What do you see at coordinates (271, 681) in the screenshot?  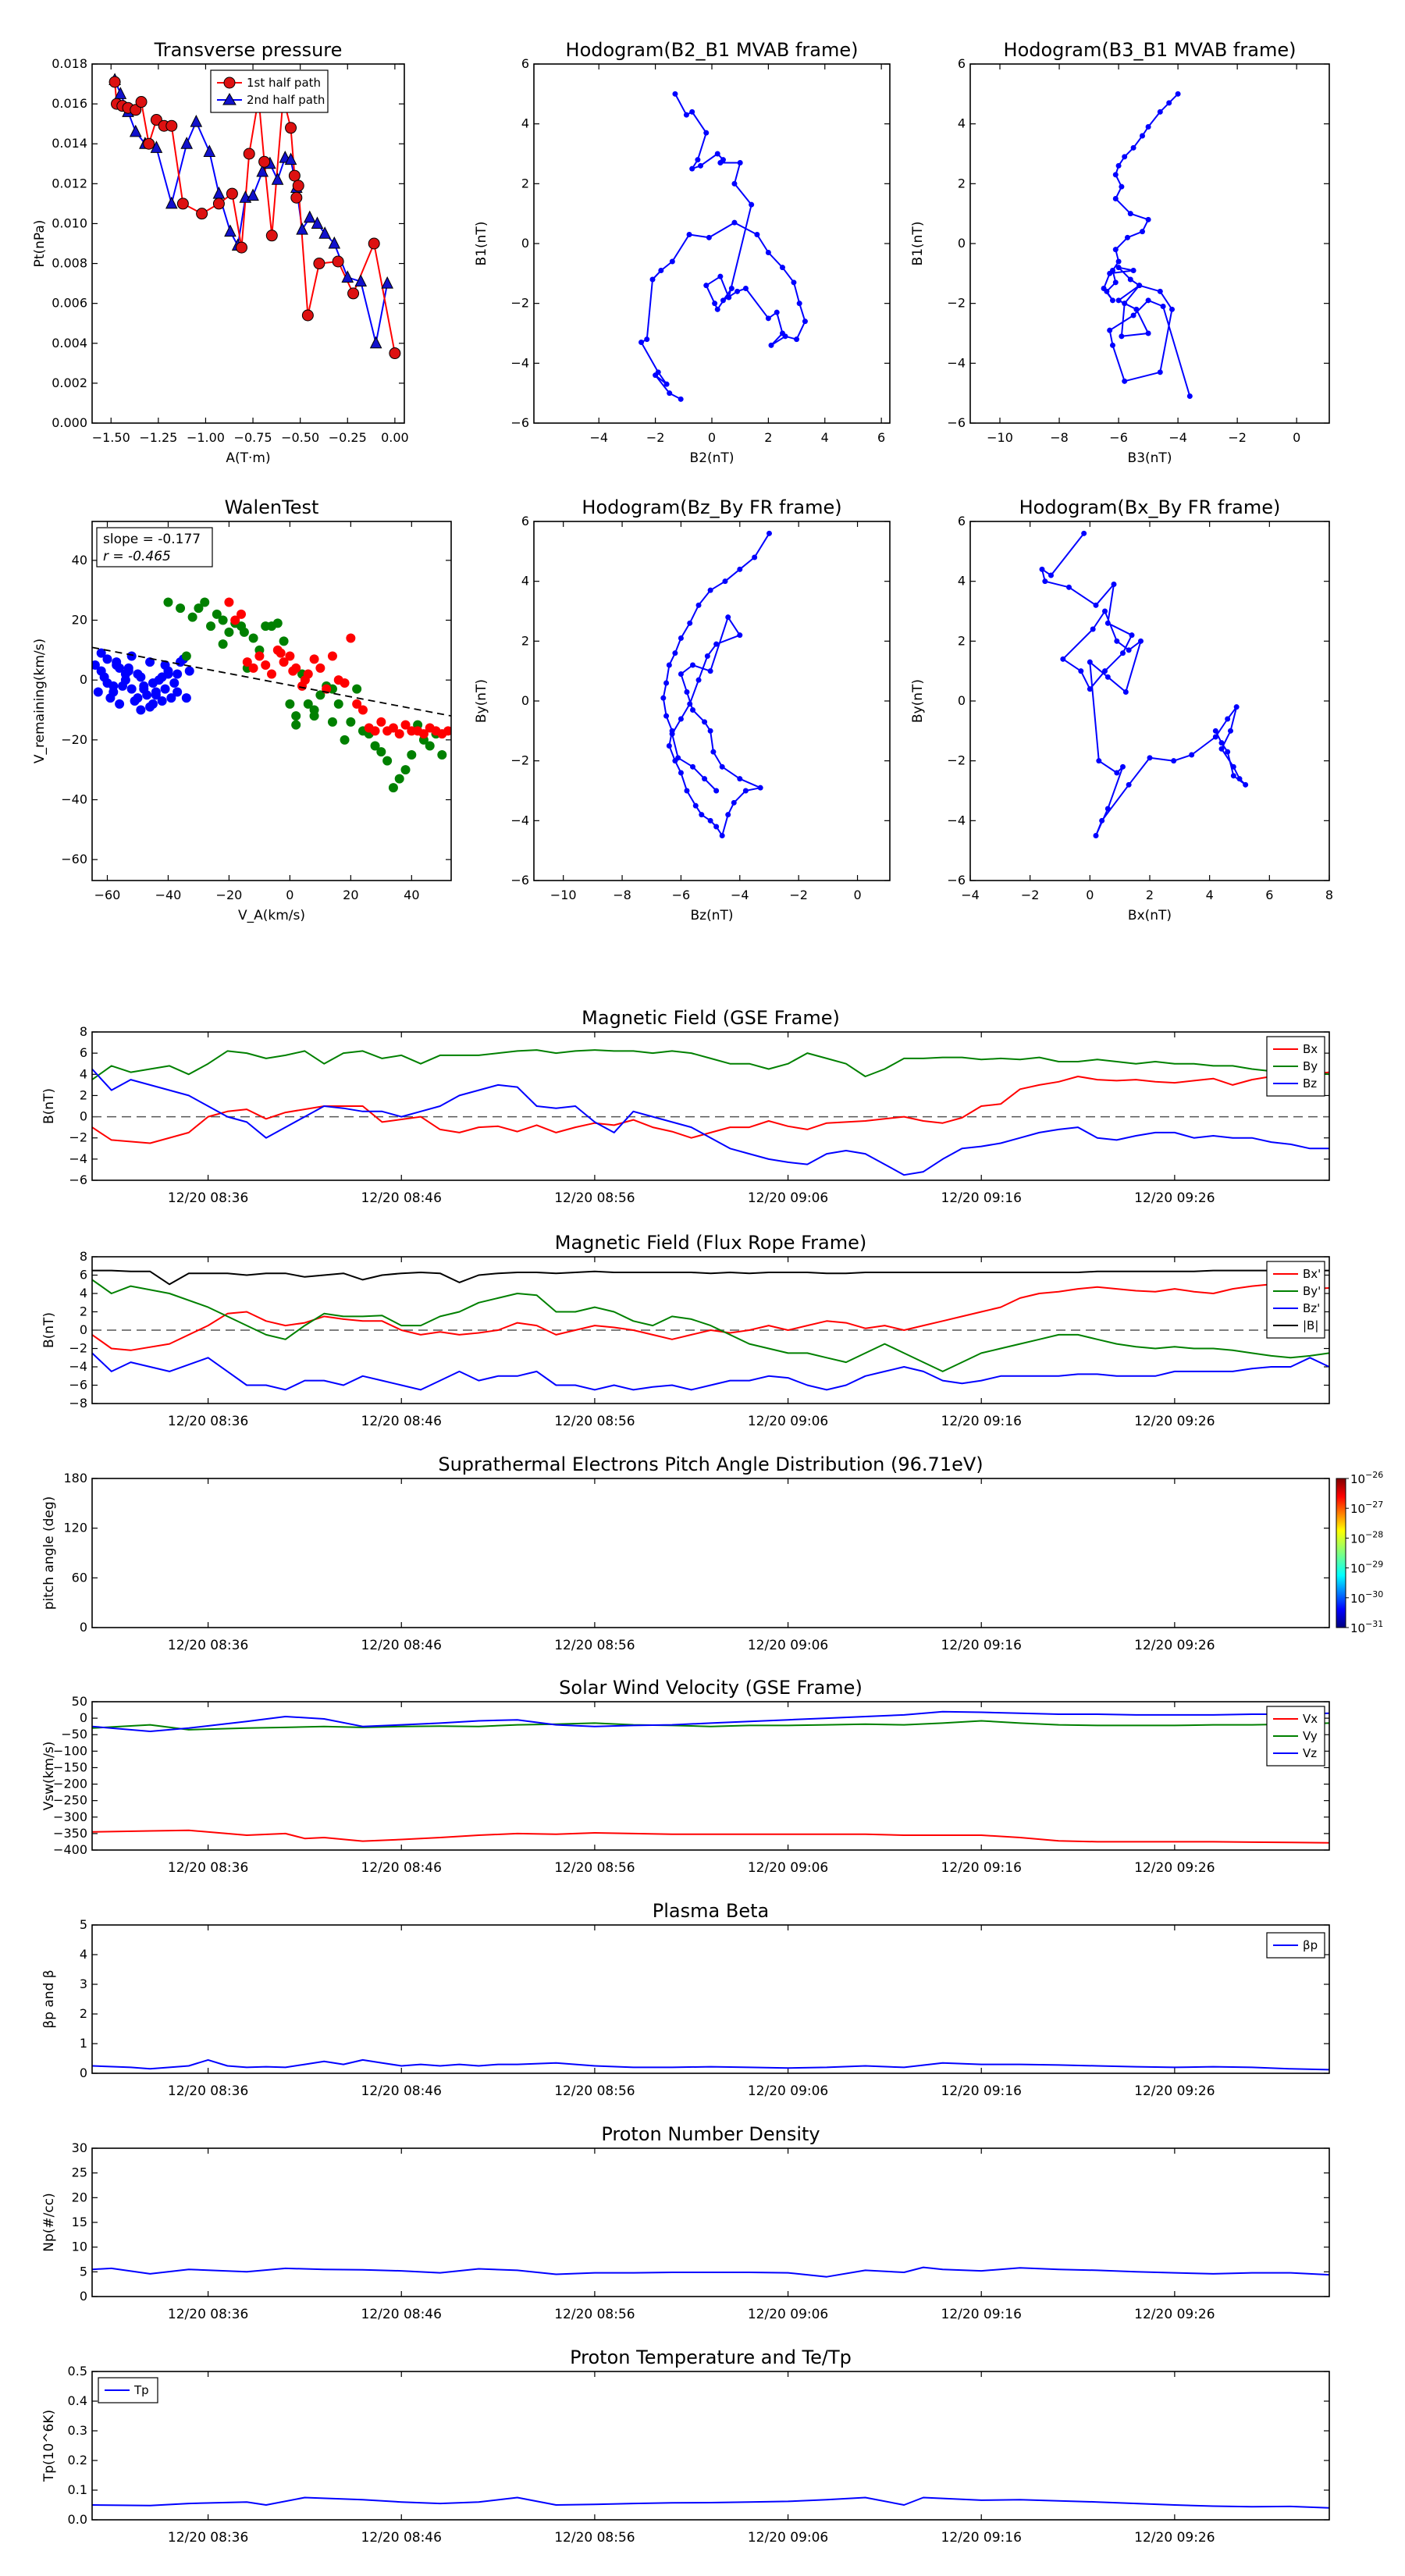 I see `fit-line` at bounding box center [271, 681].